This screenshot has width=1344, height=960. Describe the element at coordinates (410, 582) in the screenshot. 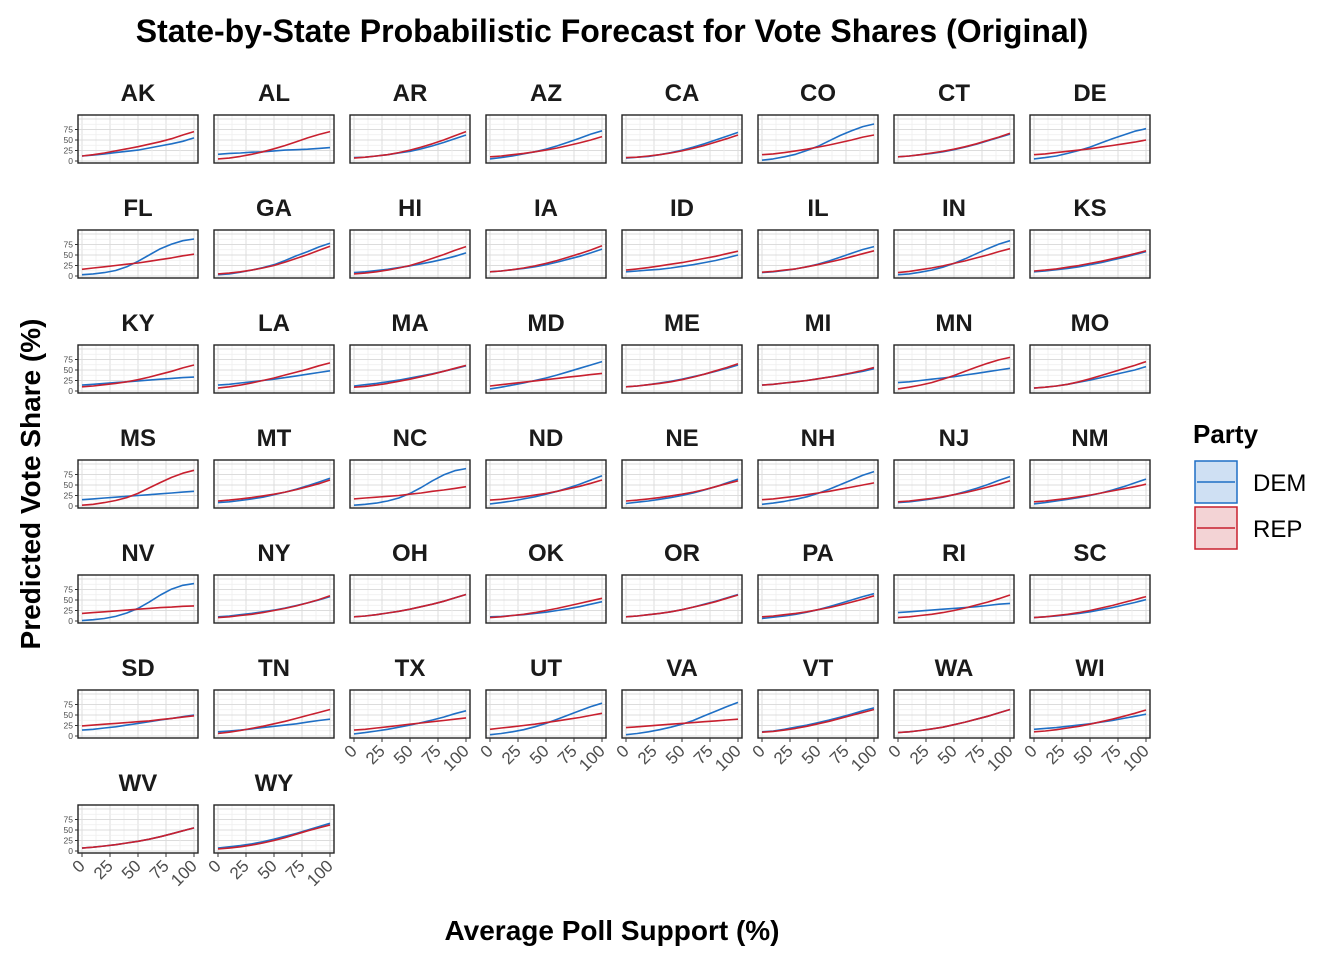

I see `panel-oh: OH` at that location.